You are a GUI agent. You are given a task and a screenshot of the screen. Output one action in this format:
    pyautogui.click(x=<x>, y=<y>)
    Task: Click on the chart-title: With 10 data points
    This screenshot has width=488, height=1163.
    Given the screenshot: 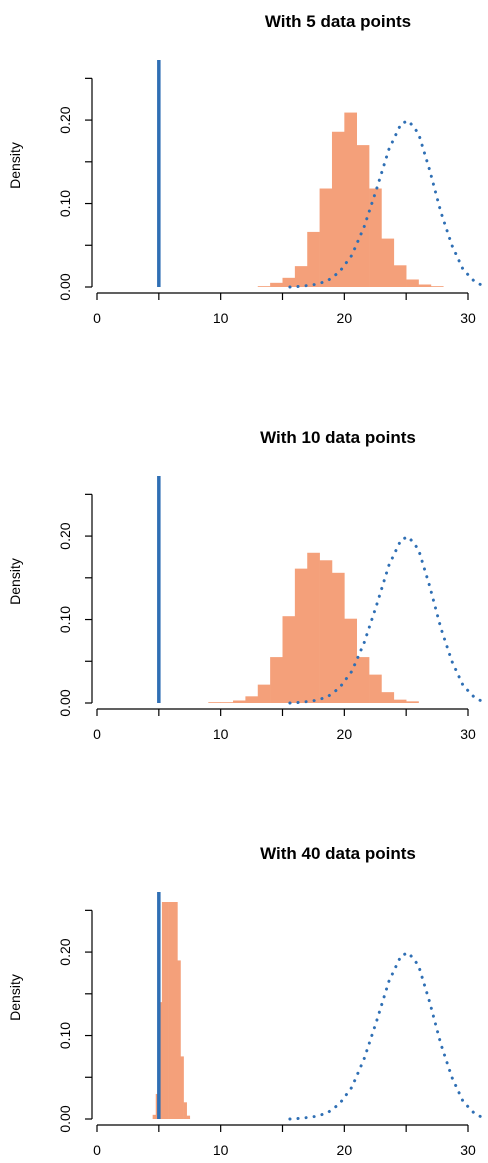 What is the action you would take?
    pyautogui.click(x=338, y=437)
    